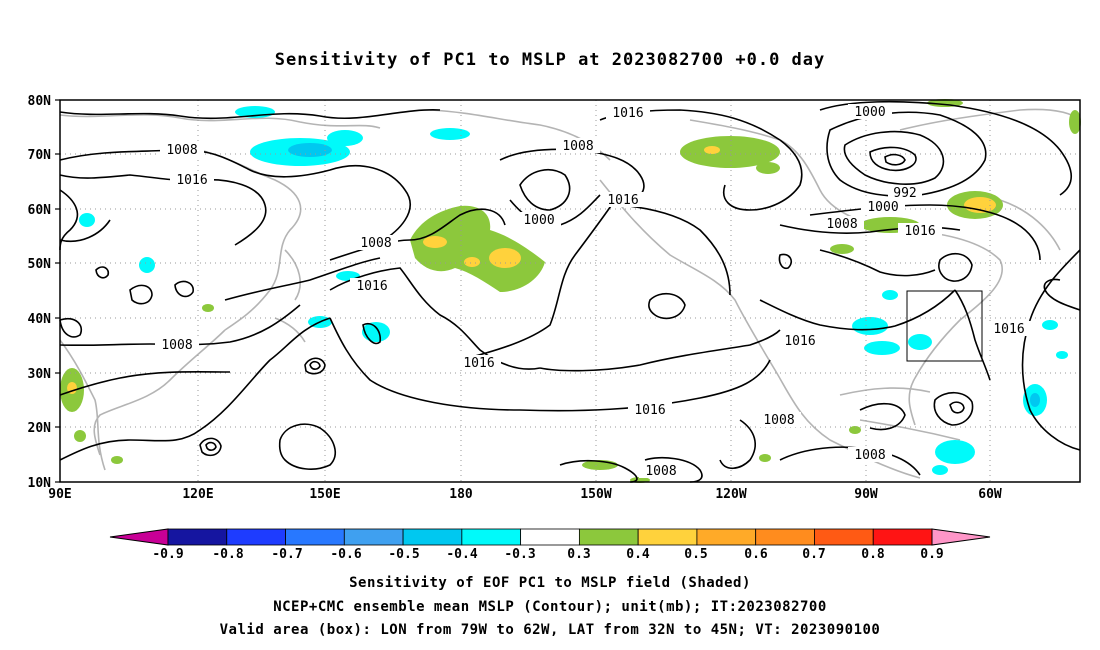 The height and width of the screenshot is (650, 1100). Describe the element at coordinates (730, 494) in the screenshot. I see `lon-label: 120W` at that location.